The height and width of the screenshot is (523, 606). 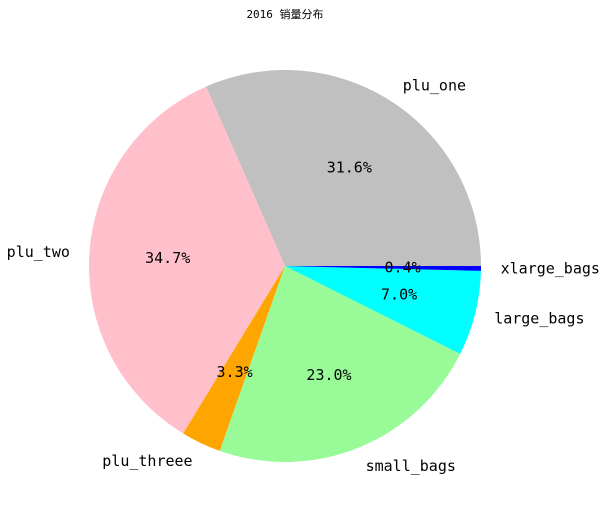 I want to click on category-label-small-bags: small_bags, so click(x=411, y=466).